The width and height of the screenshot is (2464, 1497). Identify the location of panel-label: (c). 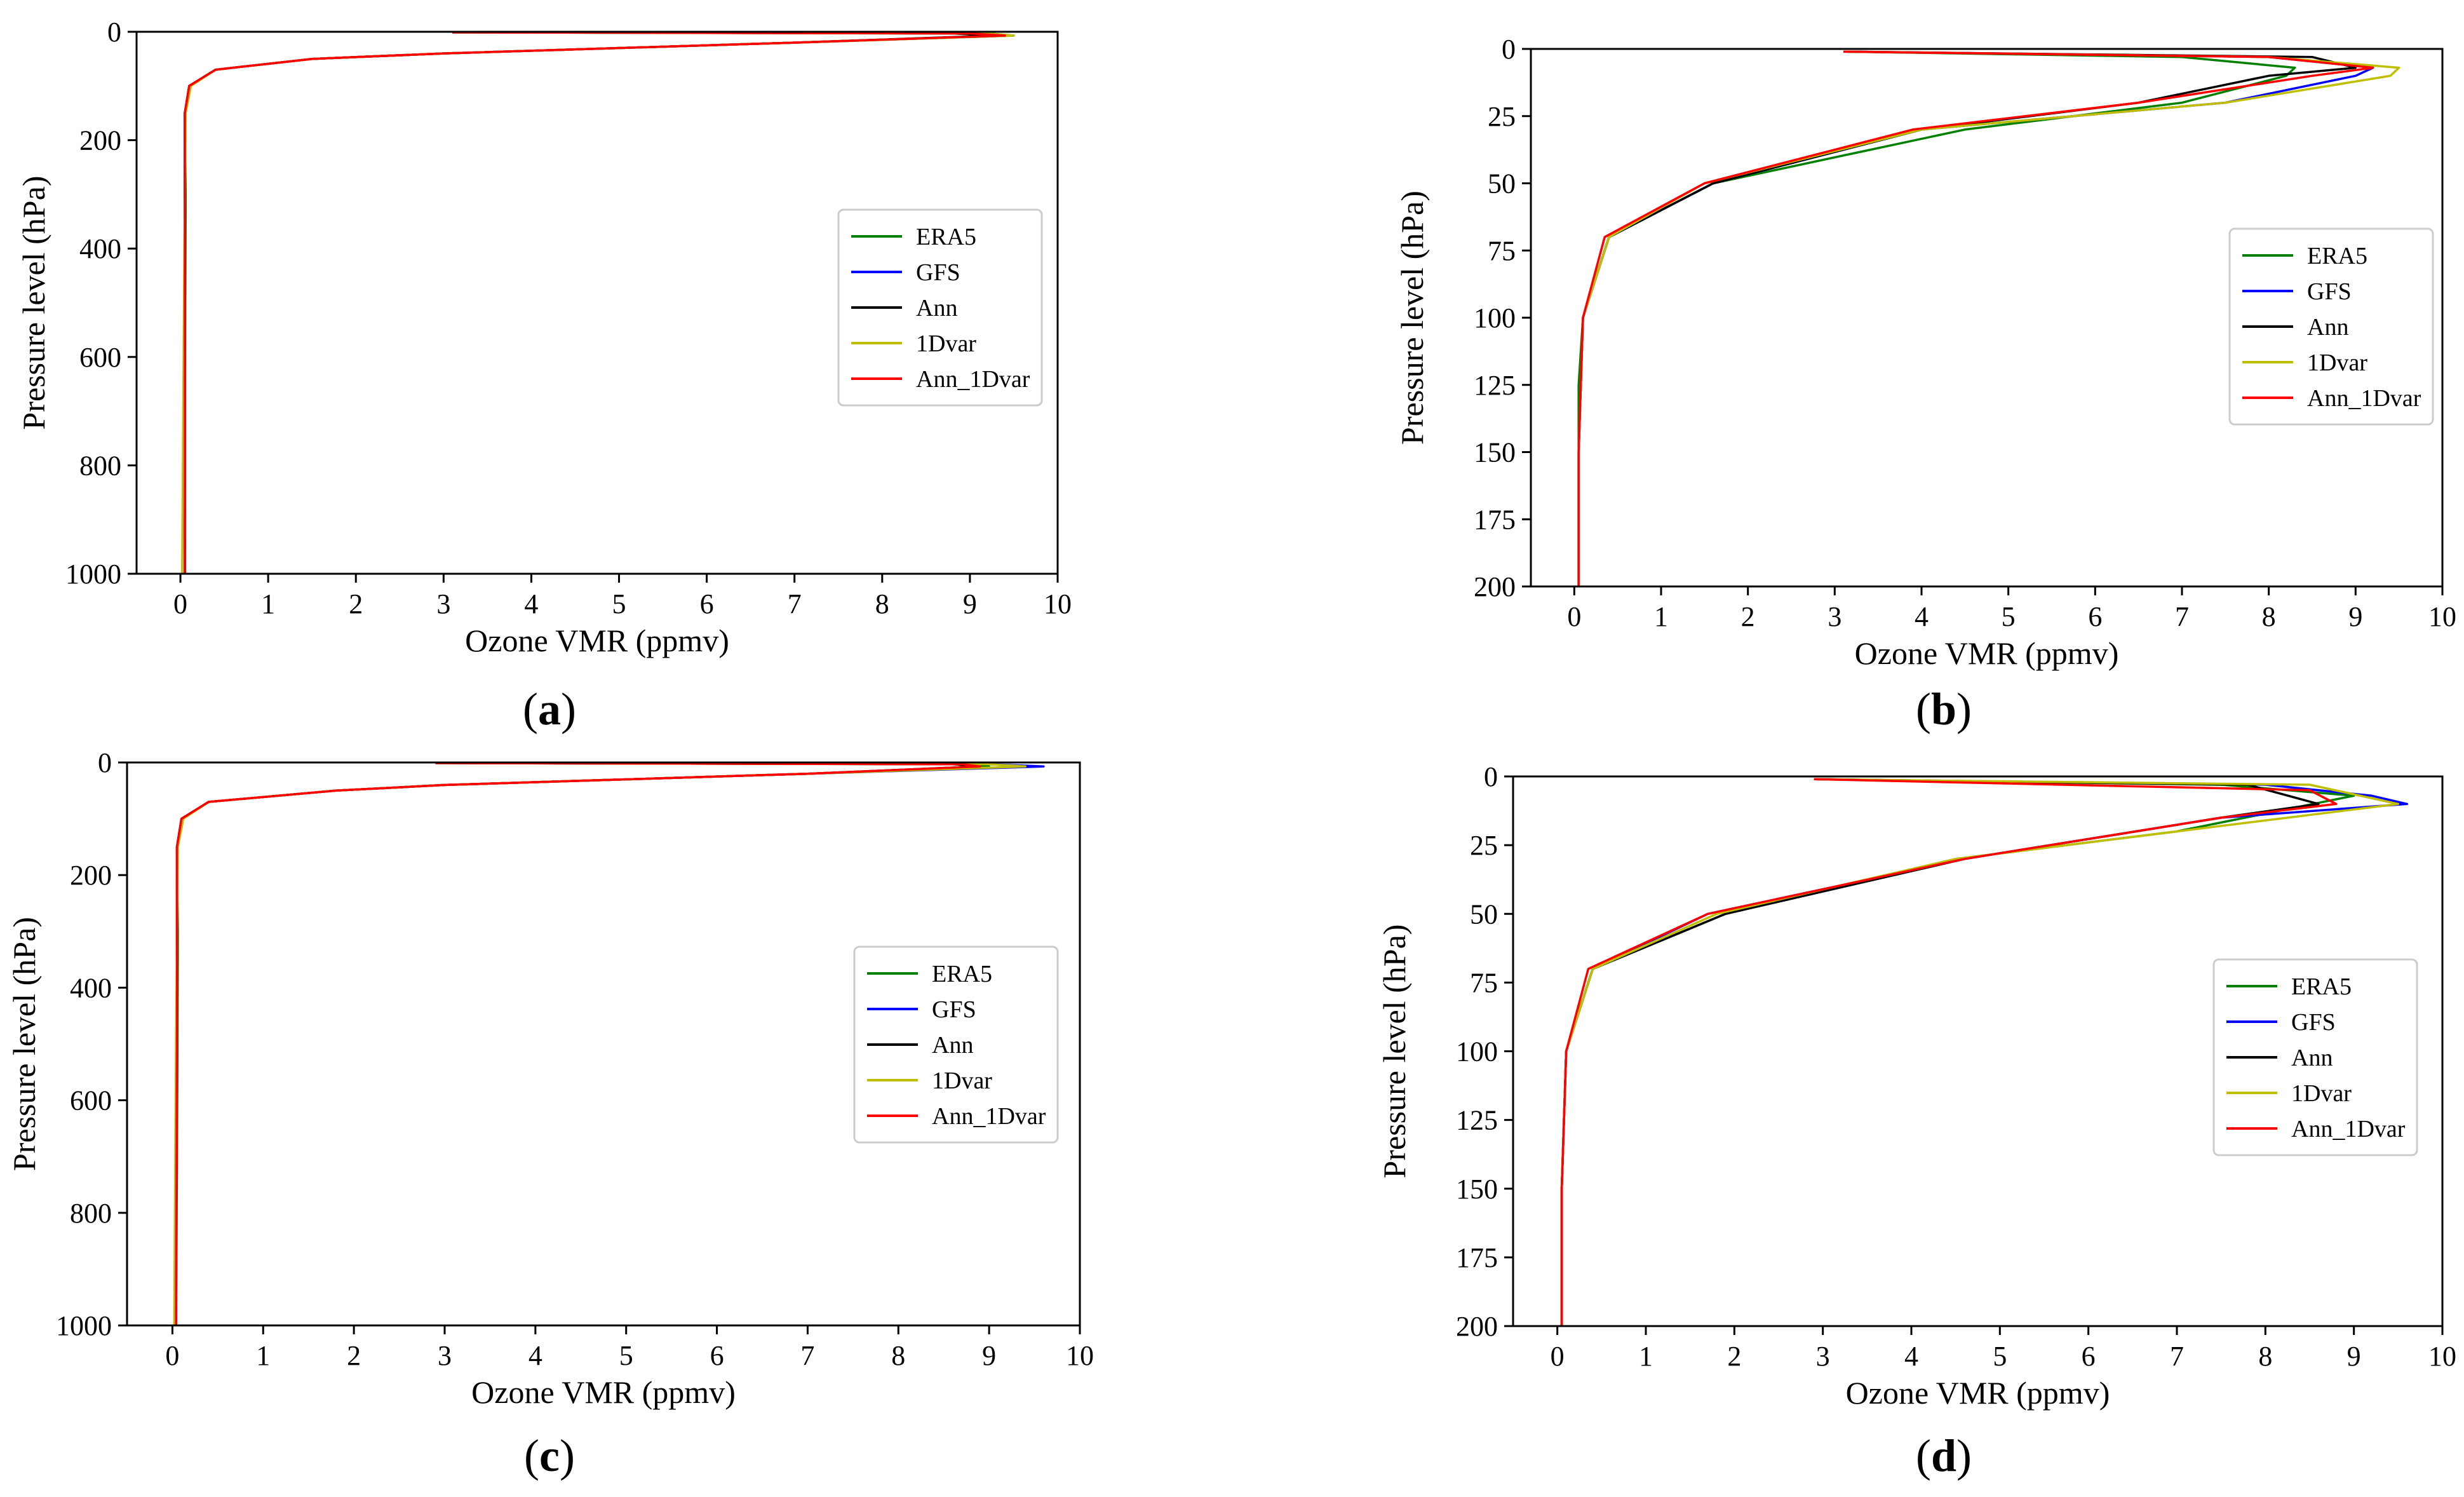
(549, 1455).